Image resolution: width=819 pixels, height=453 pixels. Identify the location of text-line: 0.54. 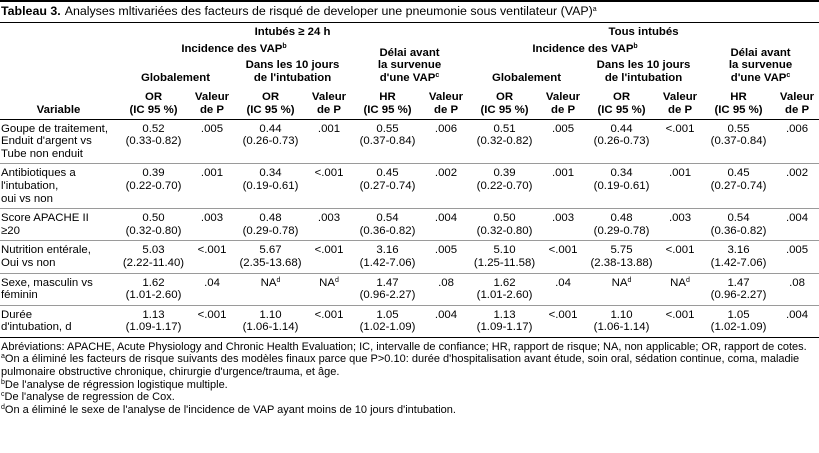
(738, 218).